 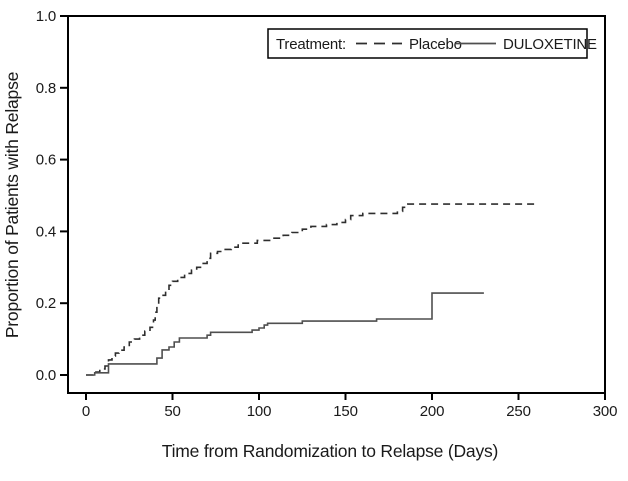 I want to click on x-tick-label: 0, so click(x=86, y=411).